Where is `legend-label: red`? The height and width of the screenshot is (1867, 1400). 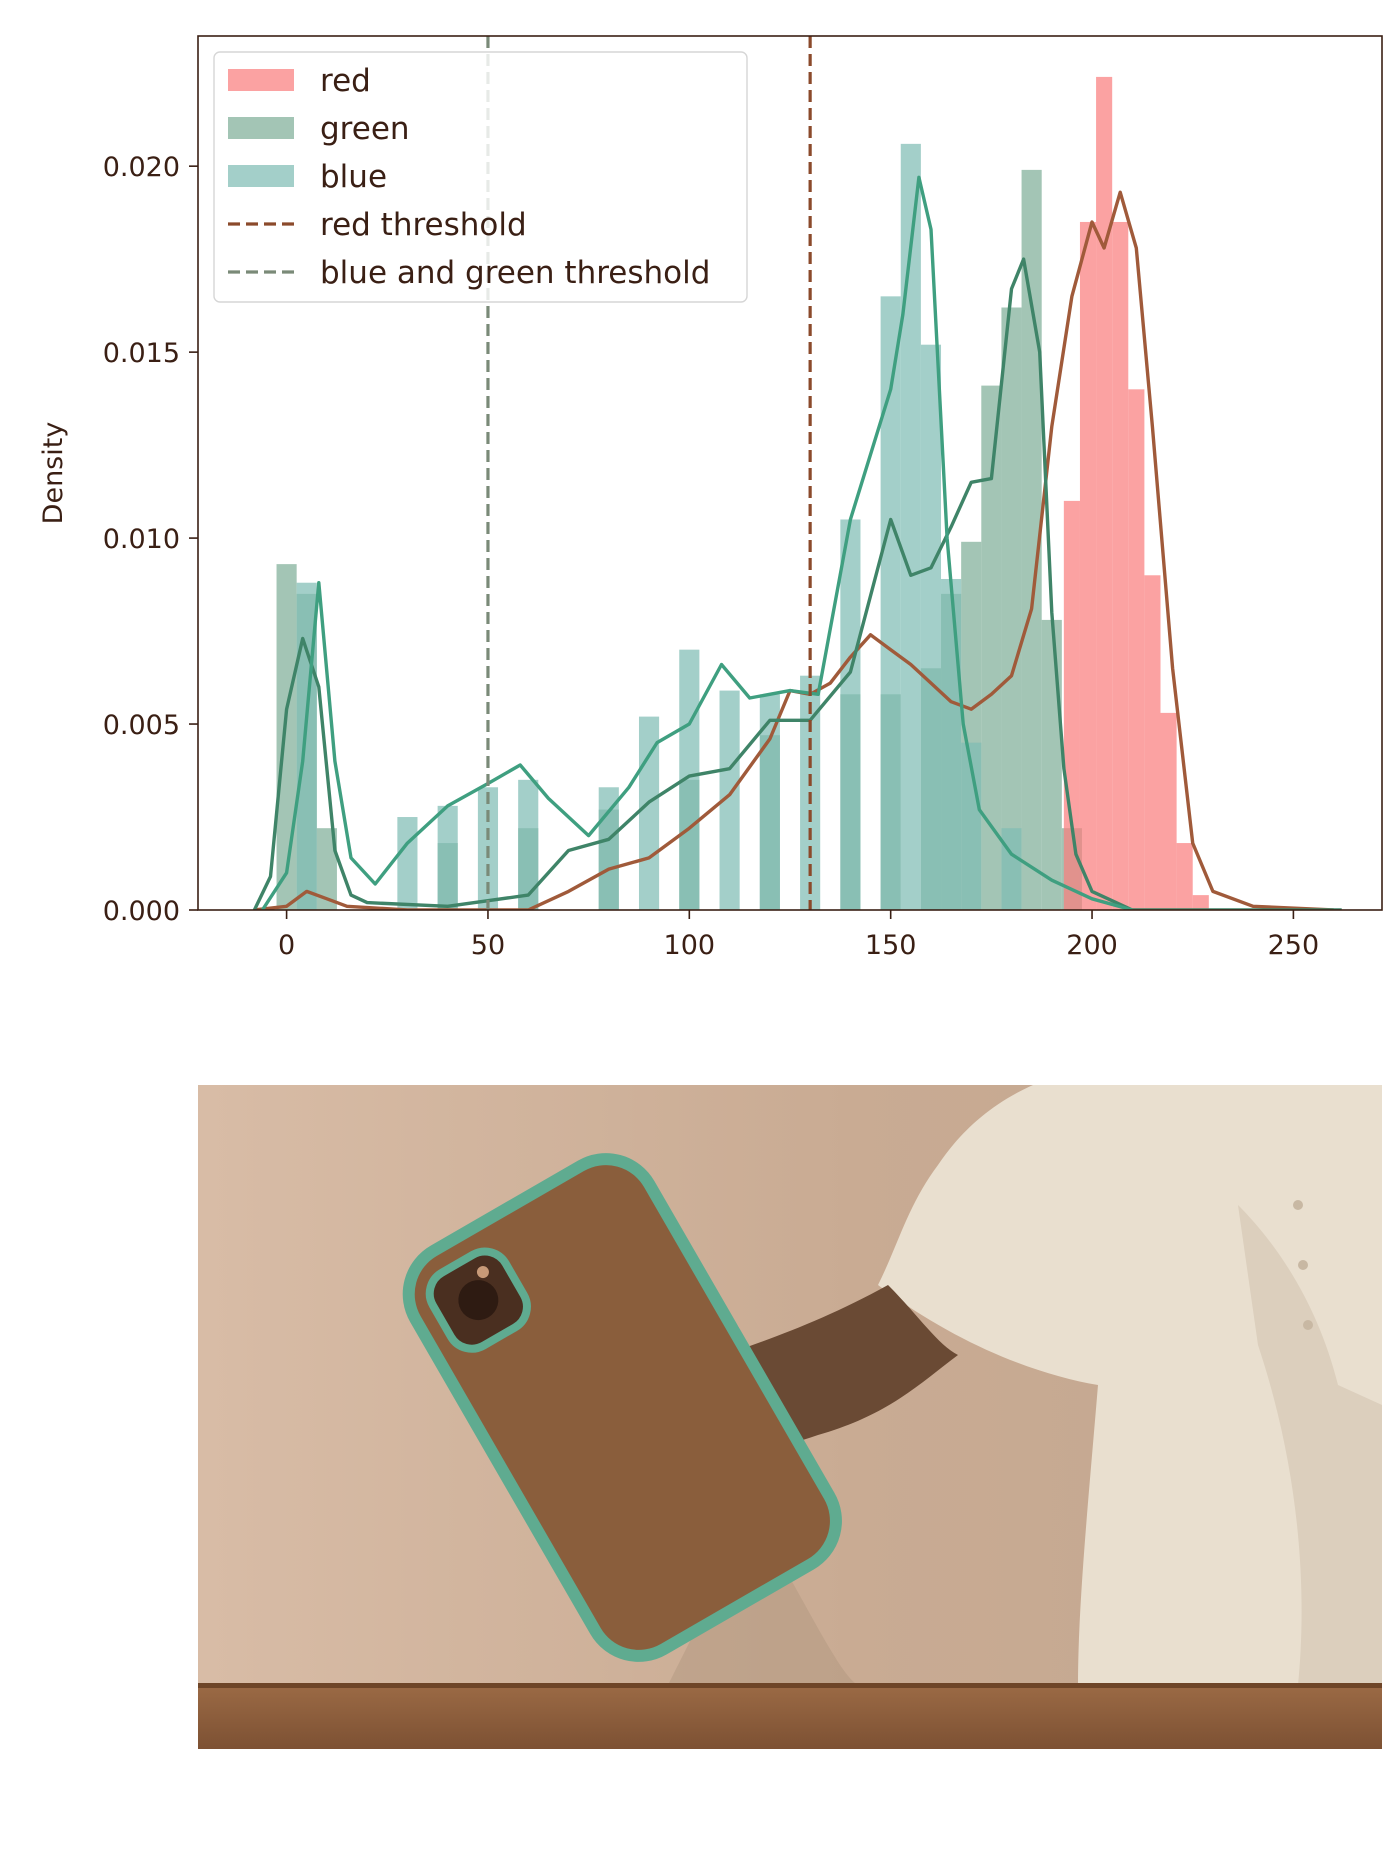
legend-label: red is located at coordinates (345, 81).